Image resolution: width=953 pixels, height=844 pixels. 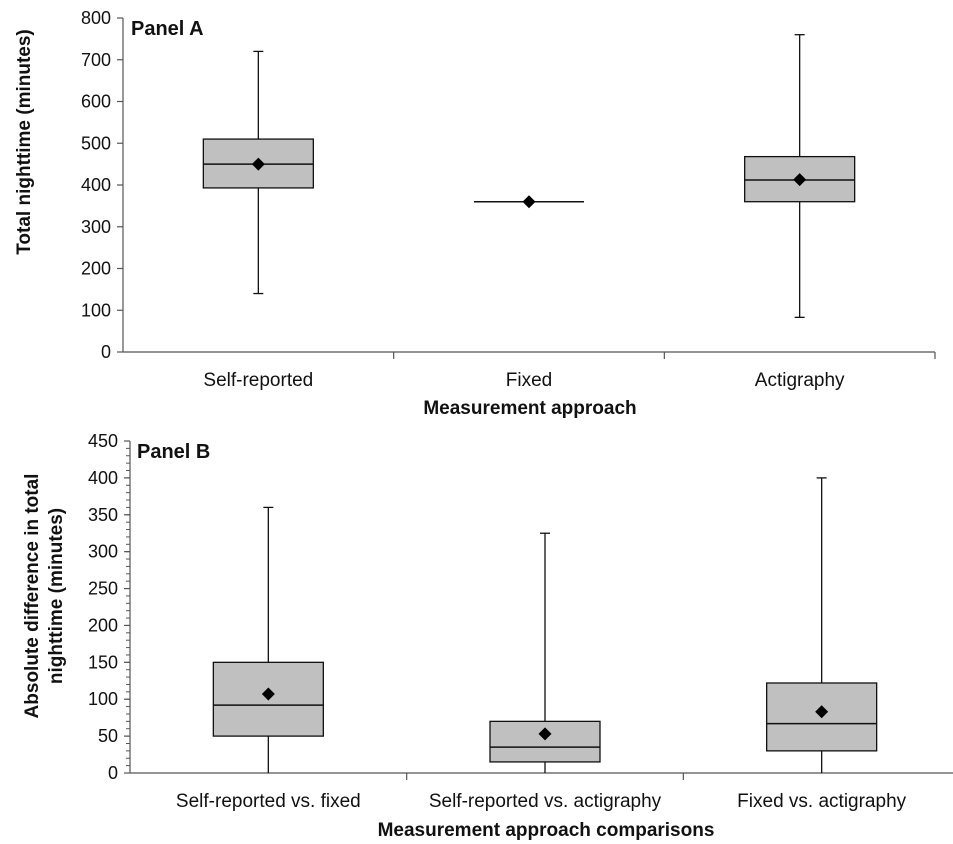 What do you see at coordinates (103, 478) in the screenshot?
I see `panel-b-y-tick-label: 400` at bounding box center [103, 478].